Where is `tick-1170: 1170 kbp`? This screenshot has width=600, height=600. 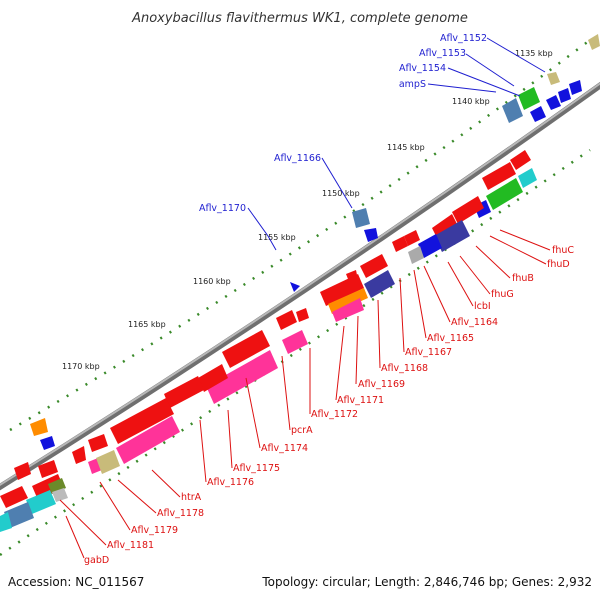 tick-1170: 1170 kbp is located at coordinates (81, 366).